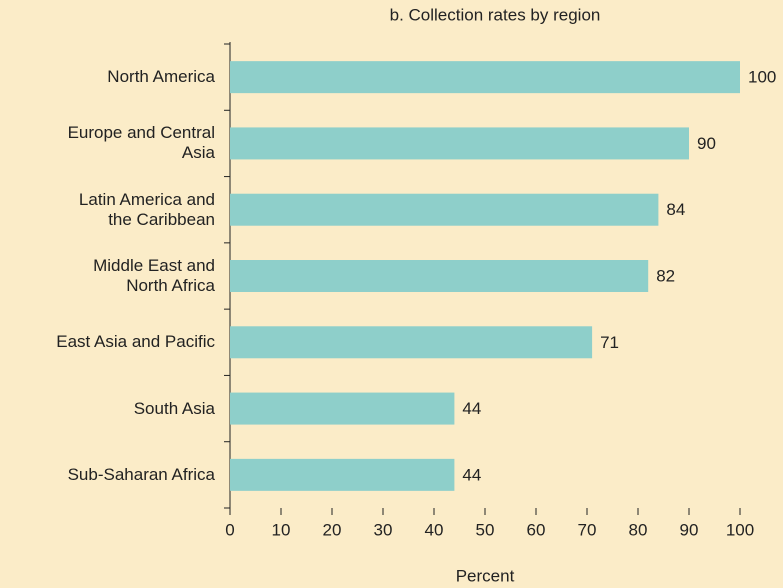 The height and width of the screenshot is (588, 783). I want to click on y-tick-label: North America, so click(161, 77).